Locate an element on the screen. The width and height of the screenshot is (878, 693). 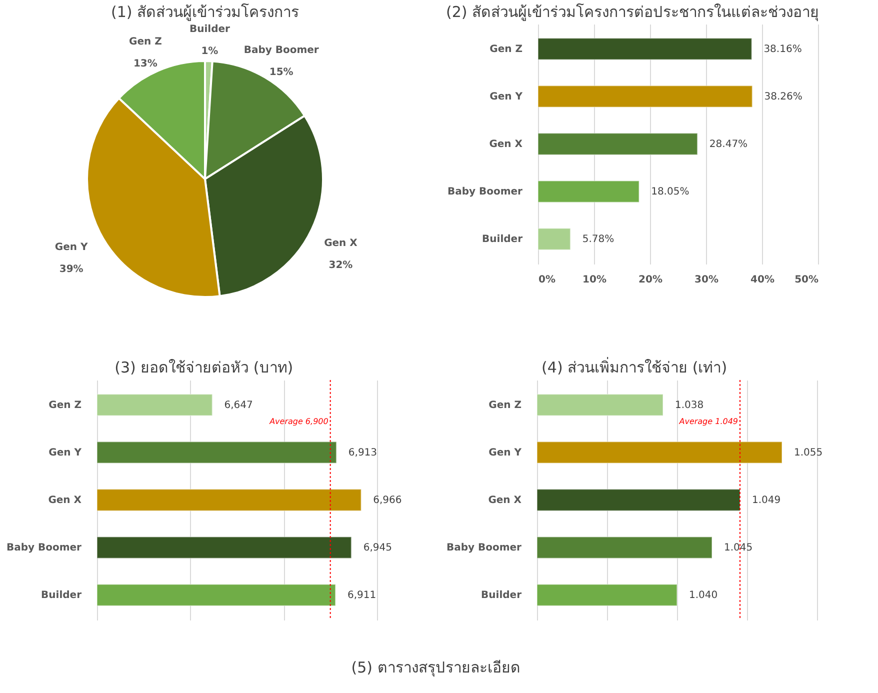
data-label: 6,945 is located at coordinates (377, 548).